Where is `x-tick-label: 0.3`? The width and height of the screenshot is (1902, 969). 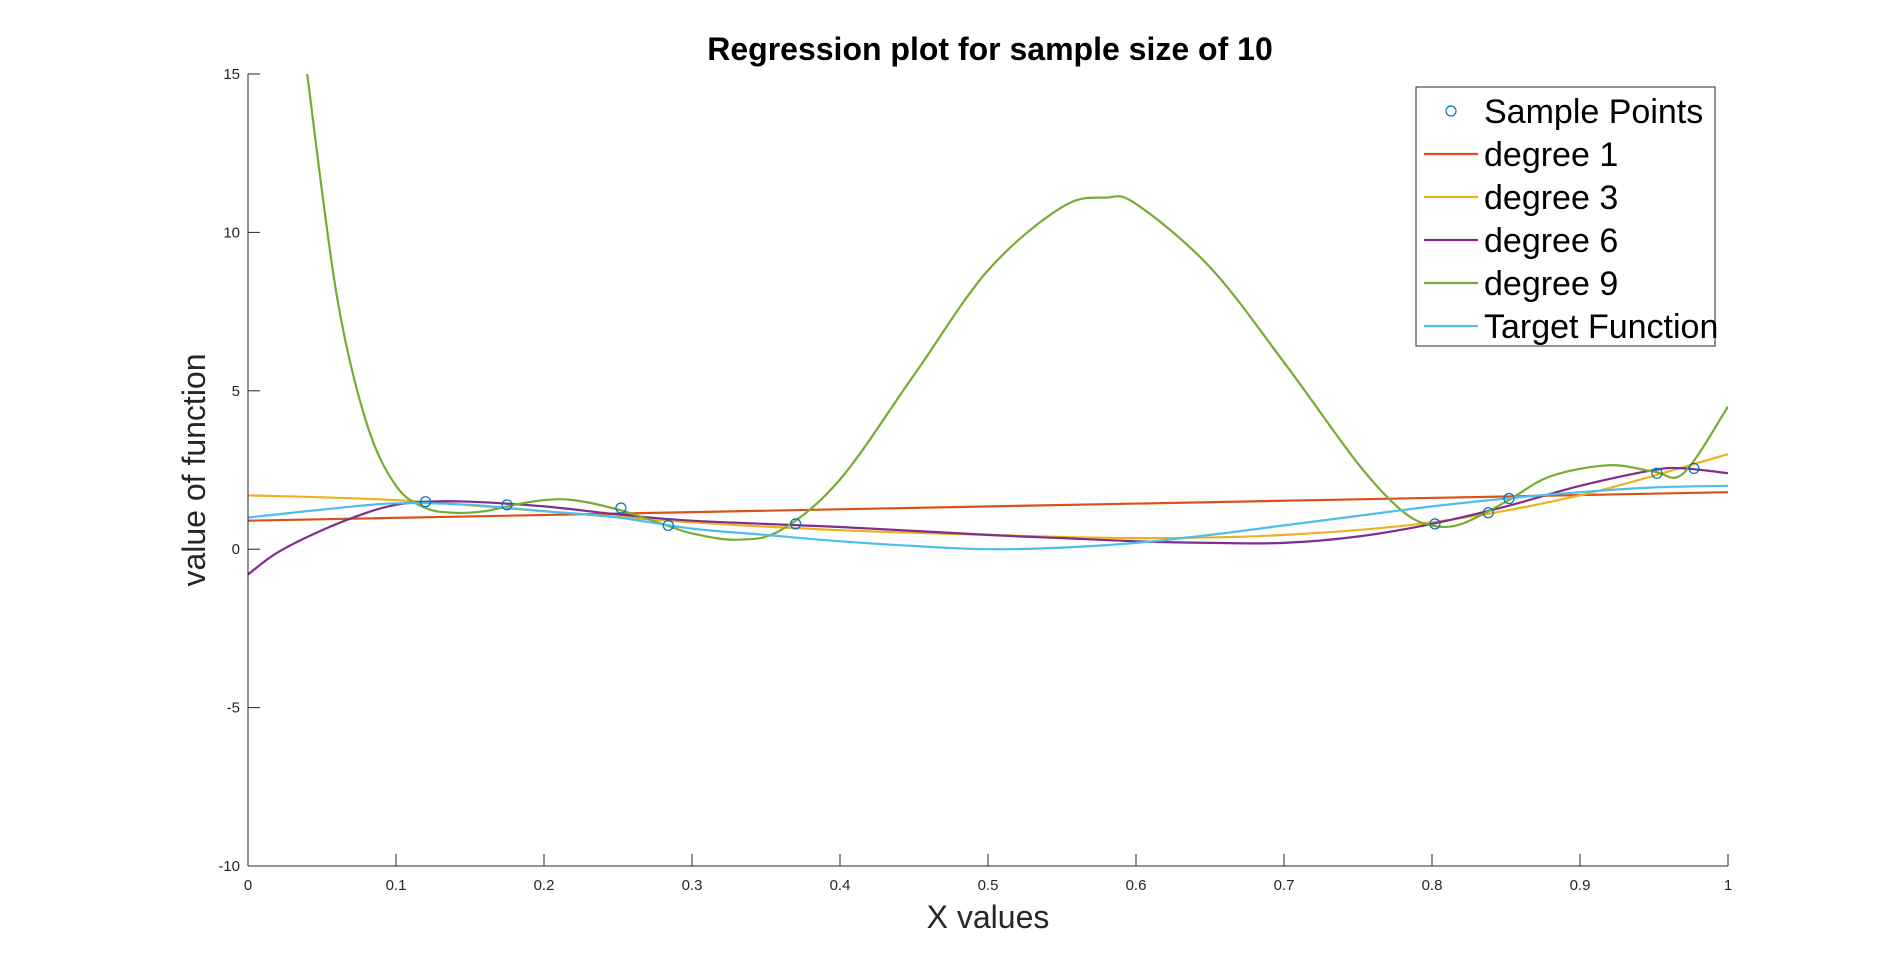 x-tick-label: 0.3 is located at coordinates (692, 885).